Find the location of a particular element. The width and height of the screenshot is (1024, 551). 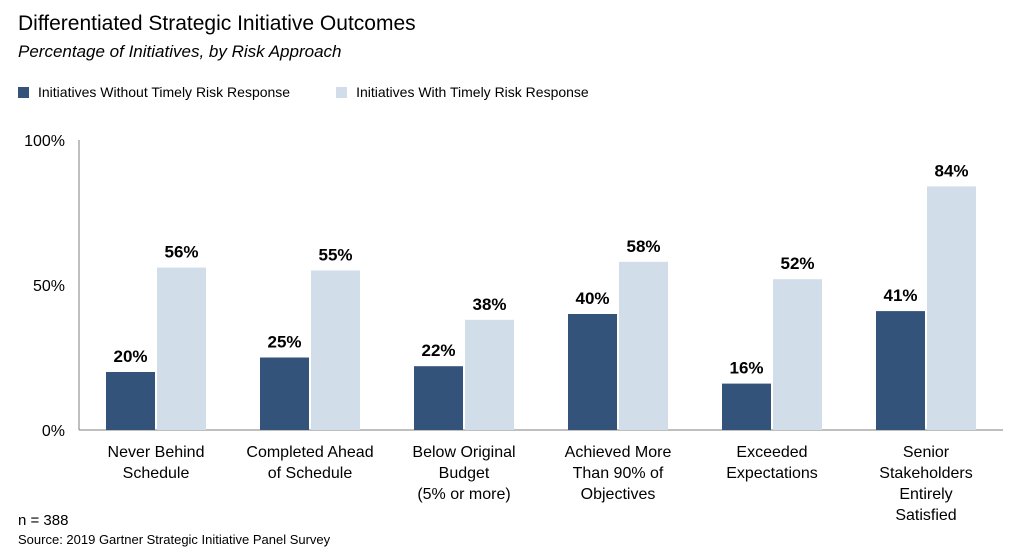

x-tick-label-line: Satisfied is located at coordinates (925, 515).